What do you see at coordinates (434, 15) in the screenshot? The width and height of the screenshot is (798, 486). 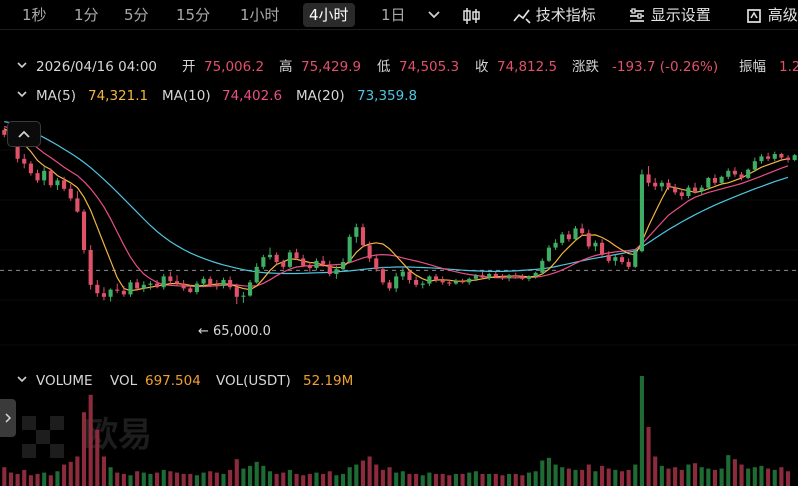 I see `chevron-down-icon` at bounding box center [434, 15].